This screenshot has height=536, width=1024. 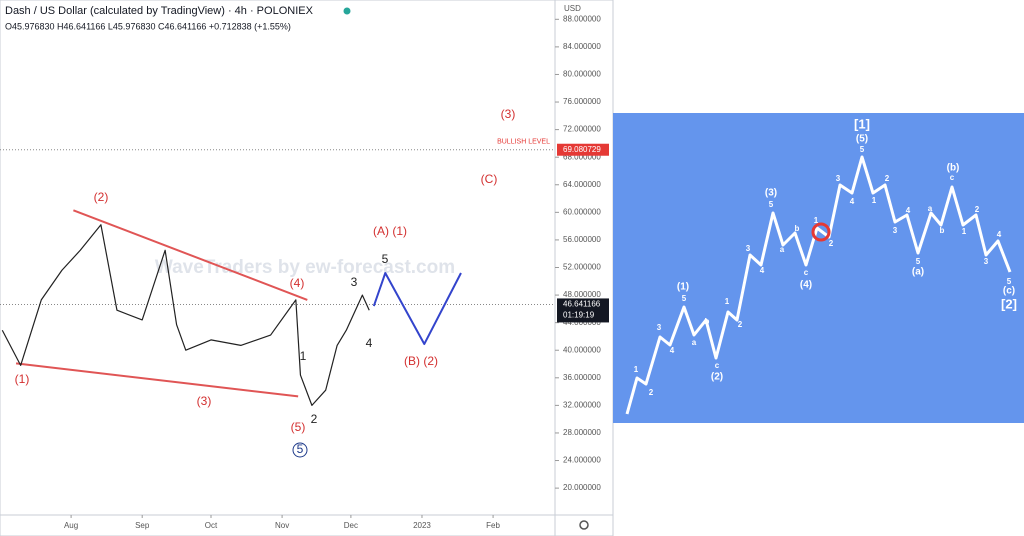 I want to click on y-tick-label: 36.000000, so click(x=582, y=377).